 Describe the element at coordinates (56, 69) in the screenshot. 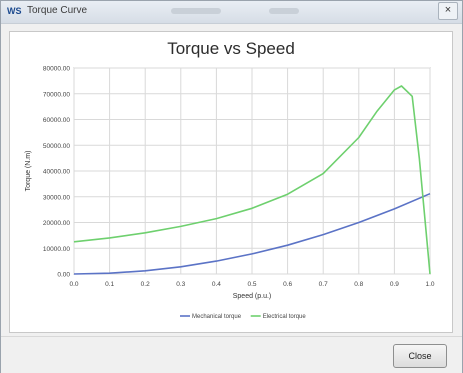

I see `y-tick-label: 80000.00` at that location.